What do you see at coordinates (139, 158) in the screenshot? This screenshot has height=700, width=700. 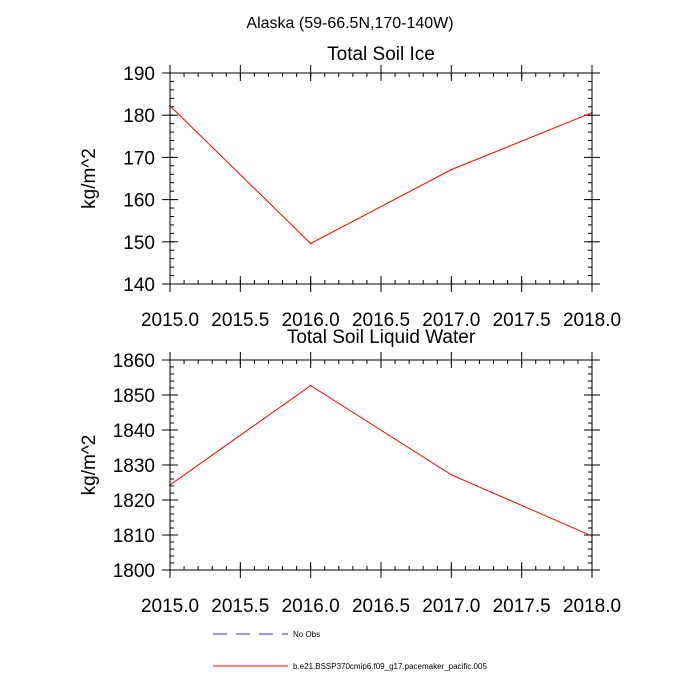 I see `chart-0-ytick-label: 170` at bounding box center [139, 158].